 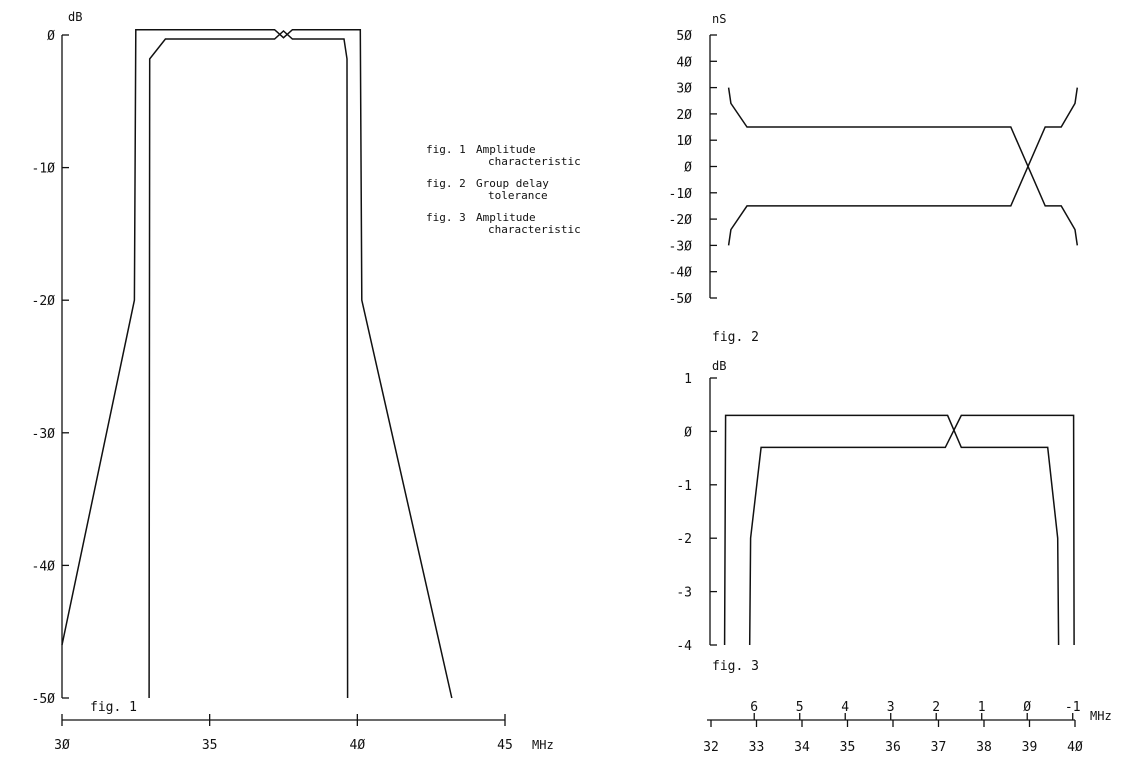 I want to click on fig1-y-tick-label: -3Ø, so click(x=44, y=434).